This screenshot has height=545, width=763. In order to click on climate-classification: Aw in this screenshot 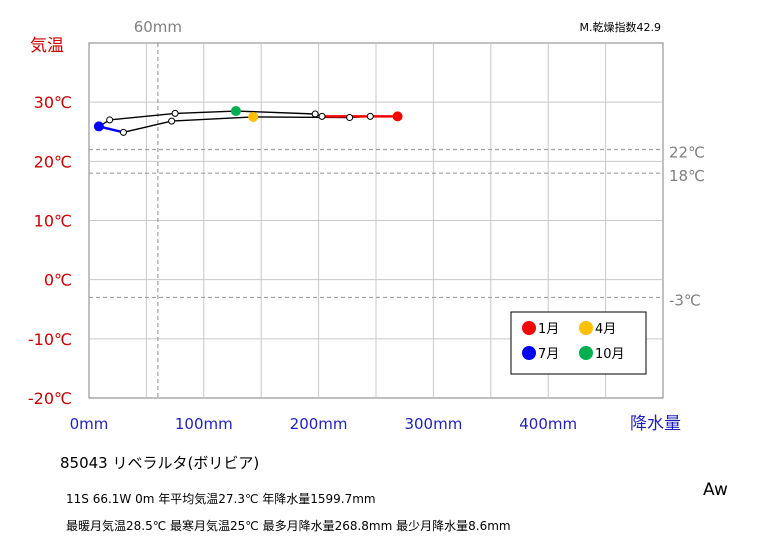, I will do `click(715, 490)`.